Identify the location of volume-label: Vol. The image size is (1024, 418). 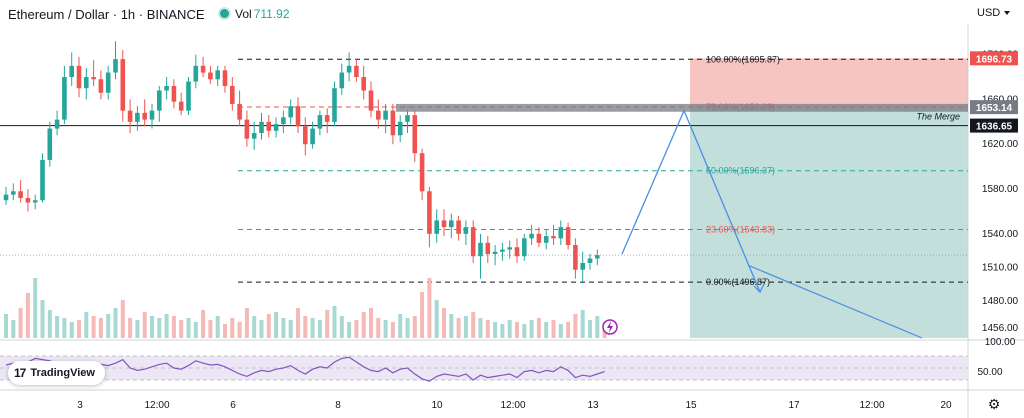
(243, 14).